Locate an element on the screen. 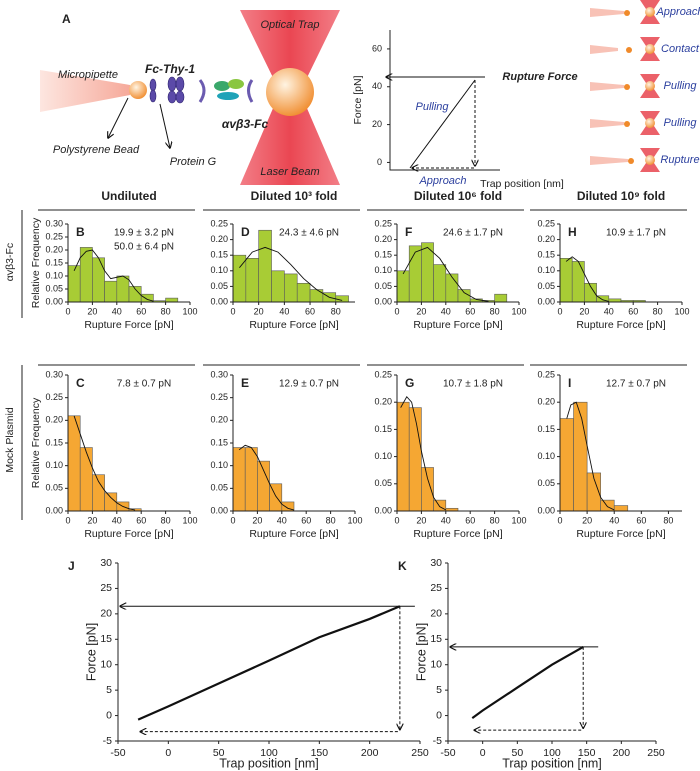 The width and height of the screenshot is (700, 771). label: Protein G is located at coordinates (193, 162).